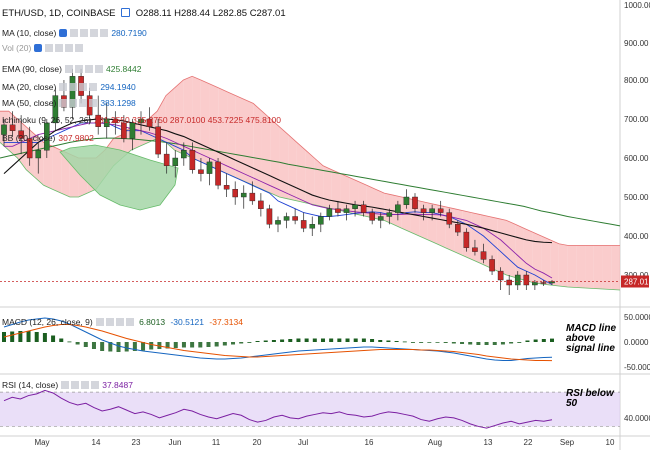  What do you see at coordinates (528, 442) in the screenshot?
I see `time-tick-label: 22` at bounding box center [528, 442].